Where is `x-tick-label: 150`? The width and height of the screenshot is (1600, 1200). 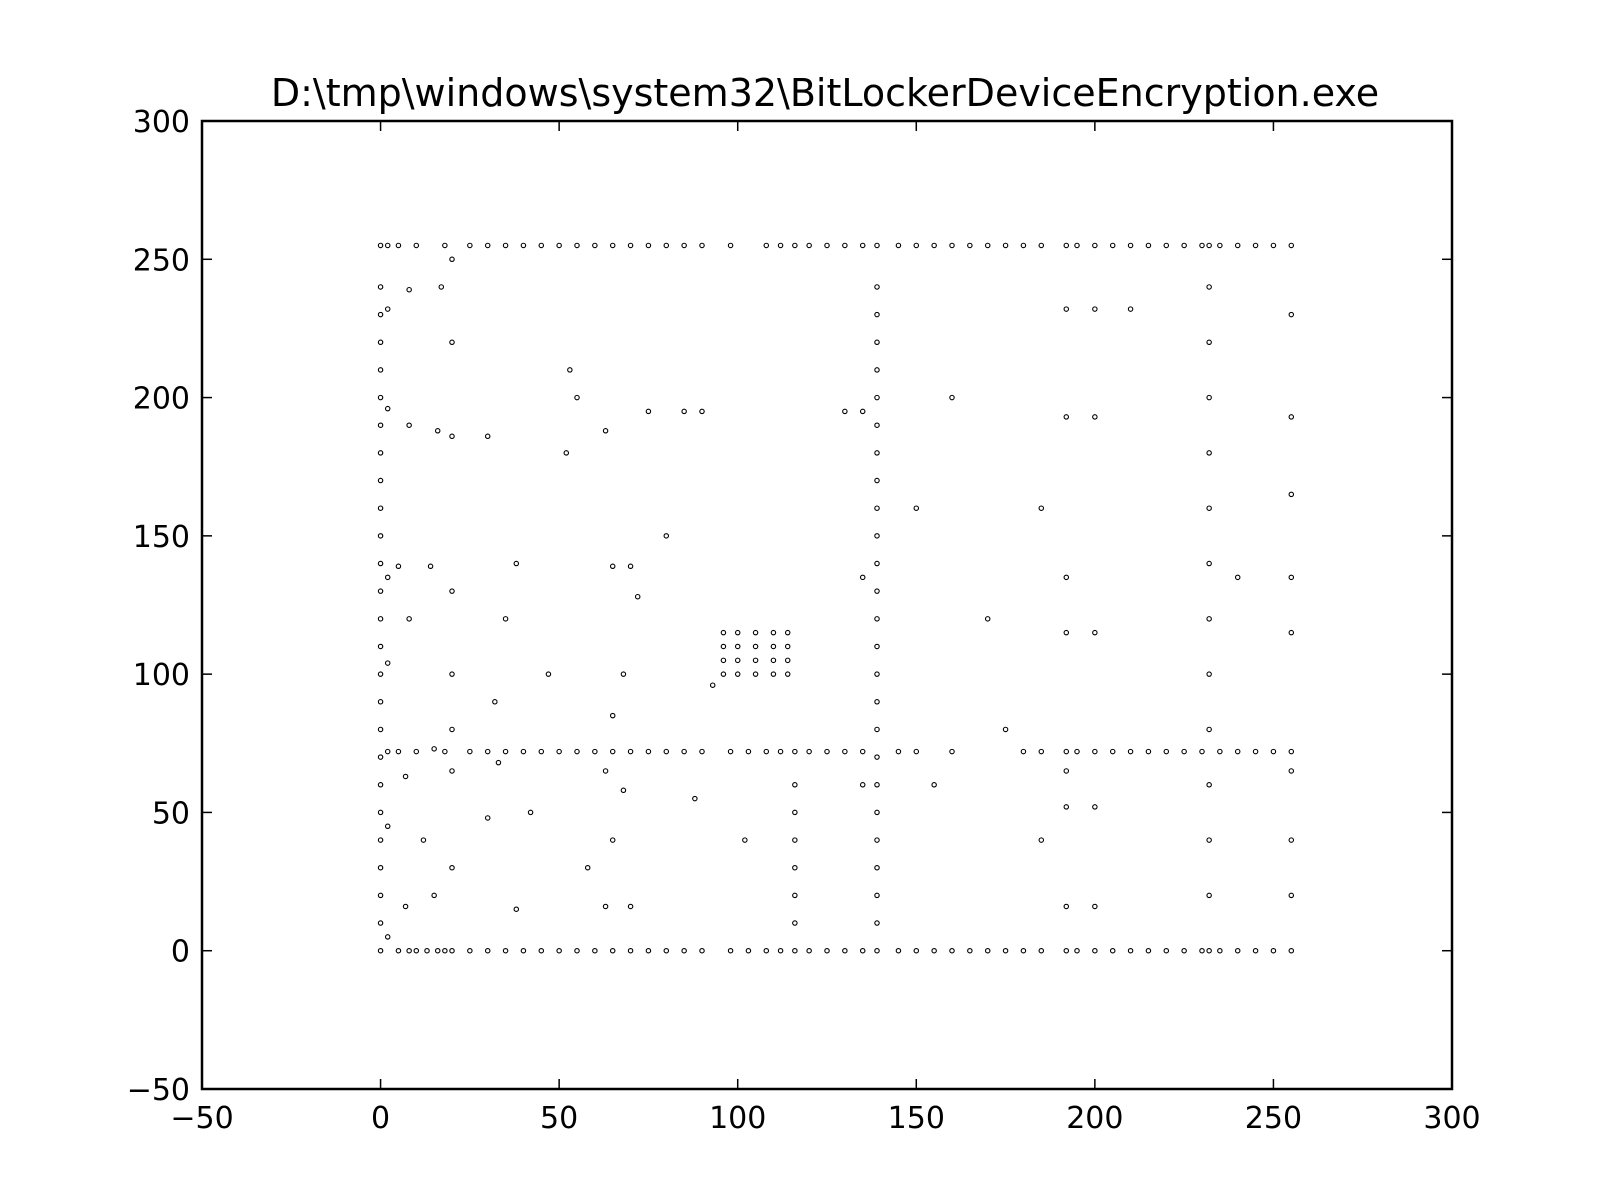 x-tick-label: 150 is located at coordinates (916, 1118).